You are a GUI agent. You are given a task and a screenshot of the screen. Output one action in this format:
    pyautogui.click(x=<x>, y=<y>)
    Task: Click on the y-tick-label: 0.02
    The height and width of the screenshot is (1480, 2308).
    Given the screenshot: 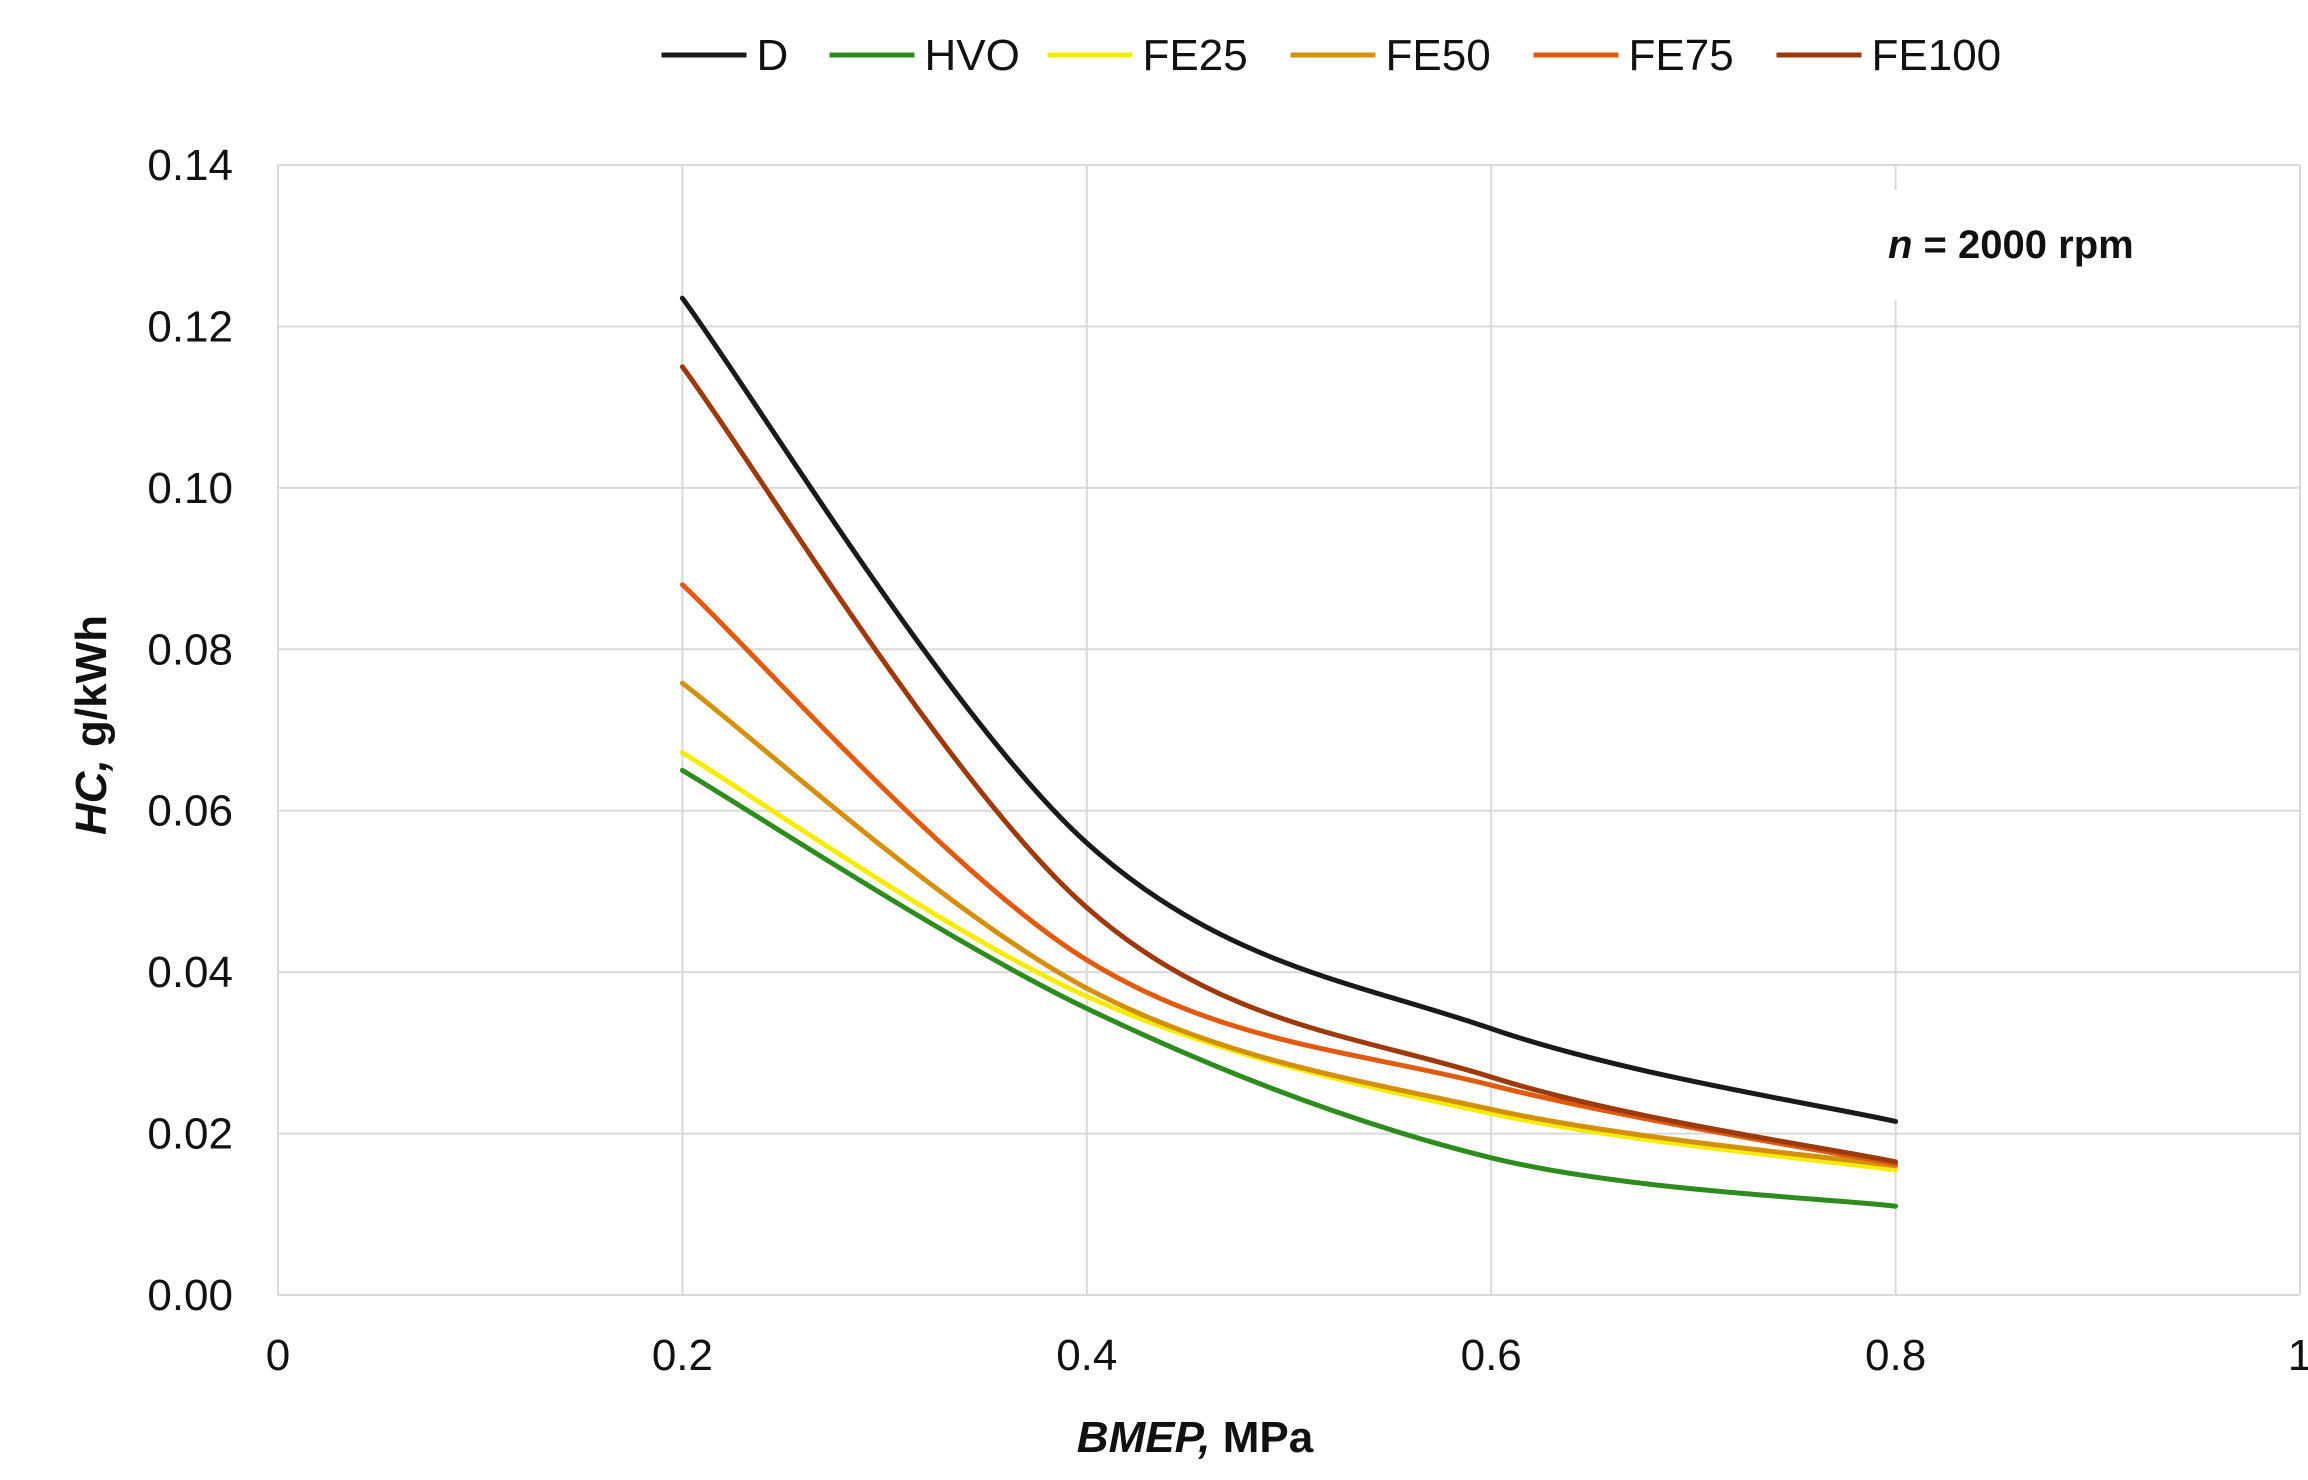 What is the action you would take?
    pyautogui.click(x=190, y=1134)
    